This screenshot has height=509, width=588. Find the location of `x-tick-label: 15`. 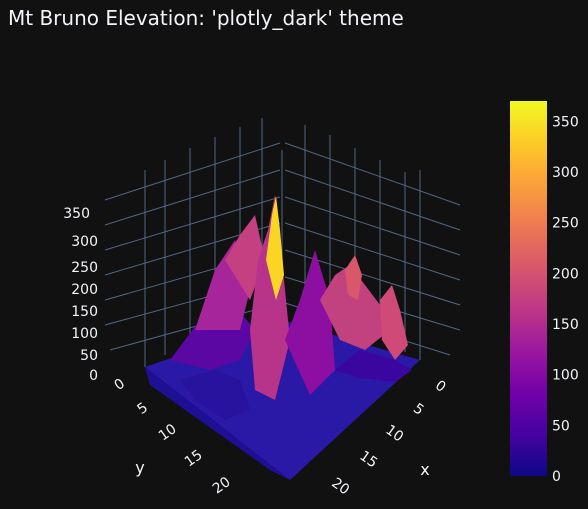

x-tick-label: 15 is located at coordinates (368, 459).